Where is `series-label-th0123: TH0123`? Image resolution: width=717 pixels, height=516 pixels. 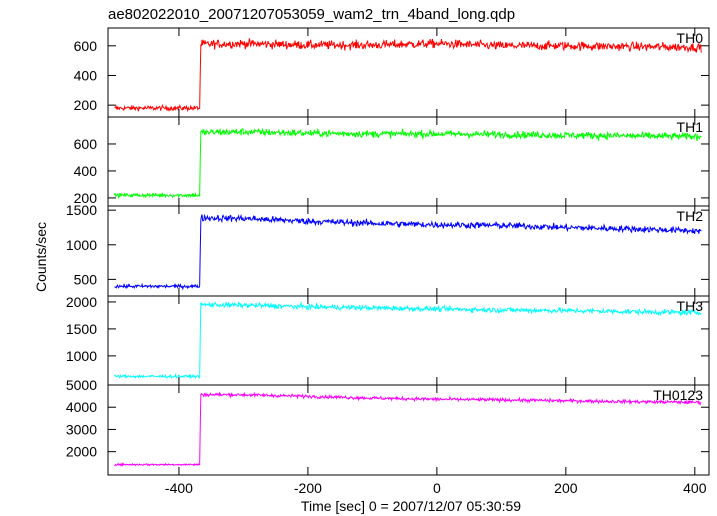
series-label-th0123: TH0123 is located at coordinates (678, 395).